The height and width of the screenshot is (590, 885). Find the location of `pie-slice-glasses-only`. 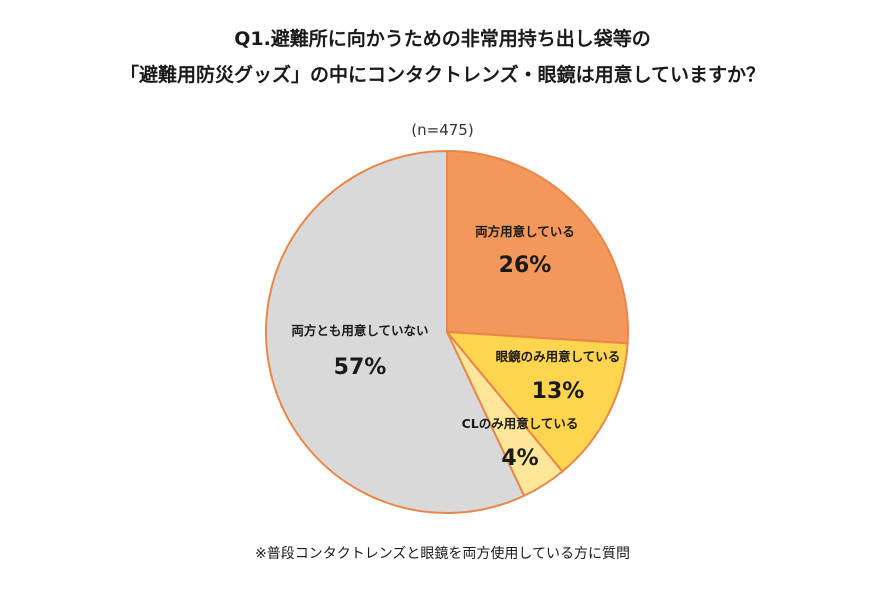

pie-slice-glasses-only is located at coordinates (536, 401).